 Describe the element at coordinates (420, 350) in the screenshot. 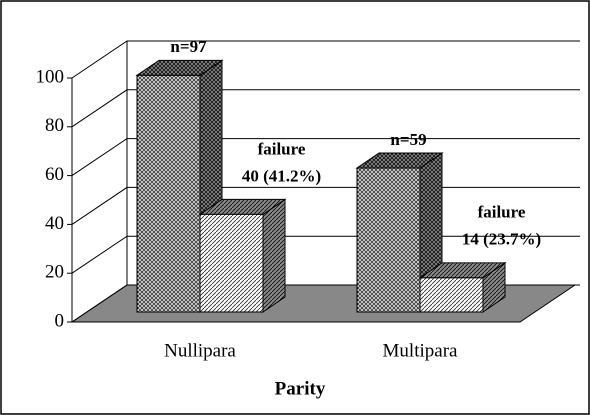

I see `x-tick-label: Multipara` at that location.